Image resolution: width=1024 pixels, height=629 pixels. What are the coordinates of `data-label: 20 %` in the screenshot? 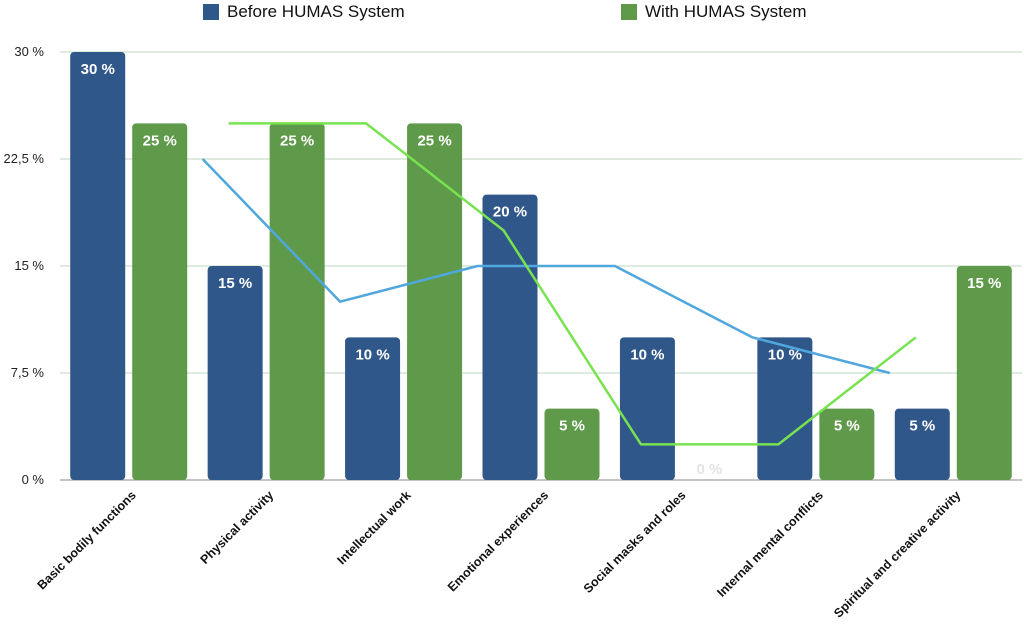 It's located at (510, 212).